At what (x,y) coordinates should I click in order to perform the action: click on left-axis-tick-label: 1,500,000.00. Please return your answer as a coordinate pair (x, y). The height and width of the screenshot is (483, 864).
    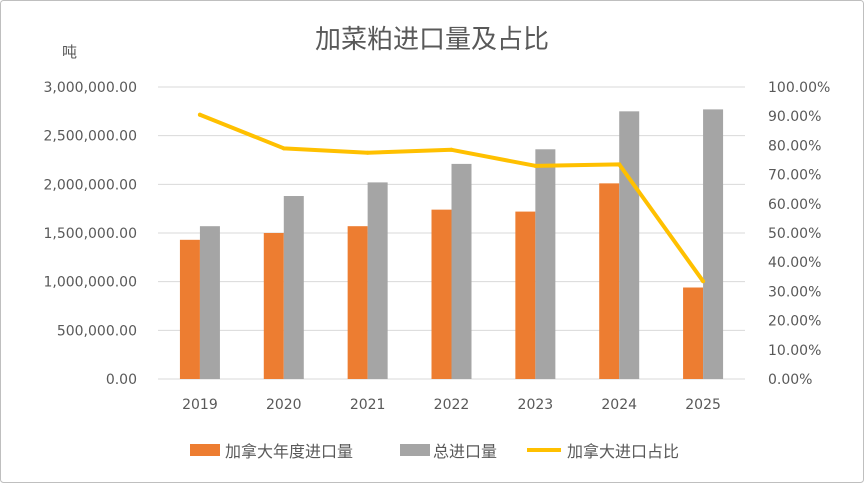
    Looking at the image, I should click on (90, 234).